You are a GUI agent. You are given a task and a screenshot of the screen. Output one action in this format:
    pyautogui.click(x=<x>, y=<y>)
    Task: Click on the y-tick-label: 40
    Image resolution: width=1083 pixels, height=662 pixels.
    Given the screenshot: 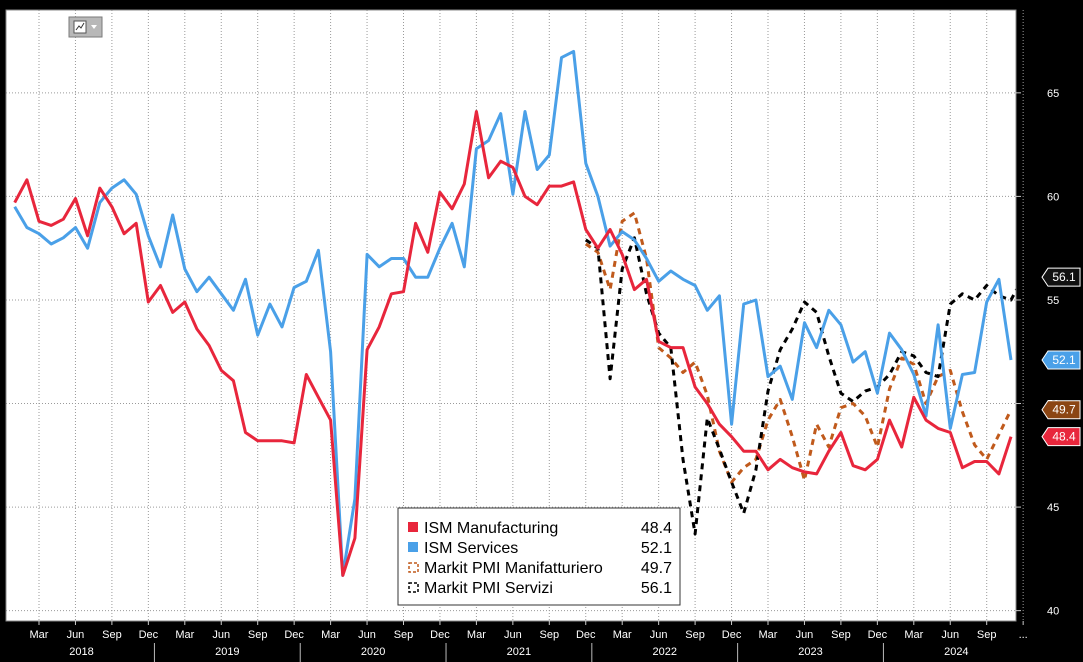 What is the action you would take?
    pyautogui.click(x=1053, y=612)
    